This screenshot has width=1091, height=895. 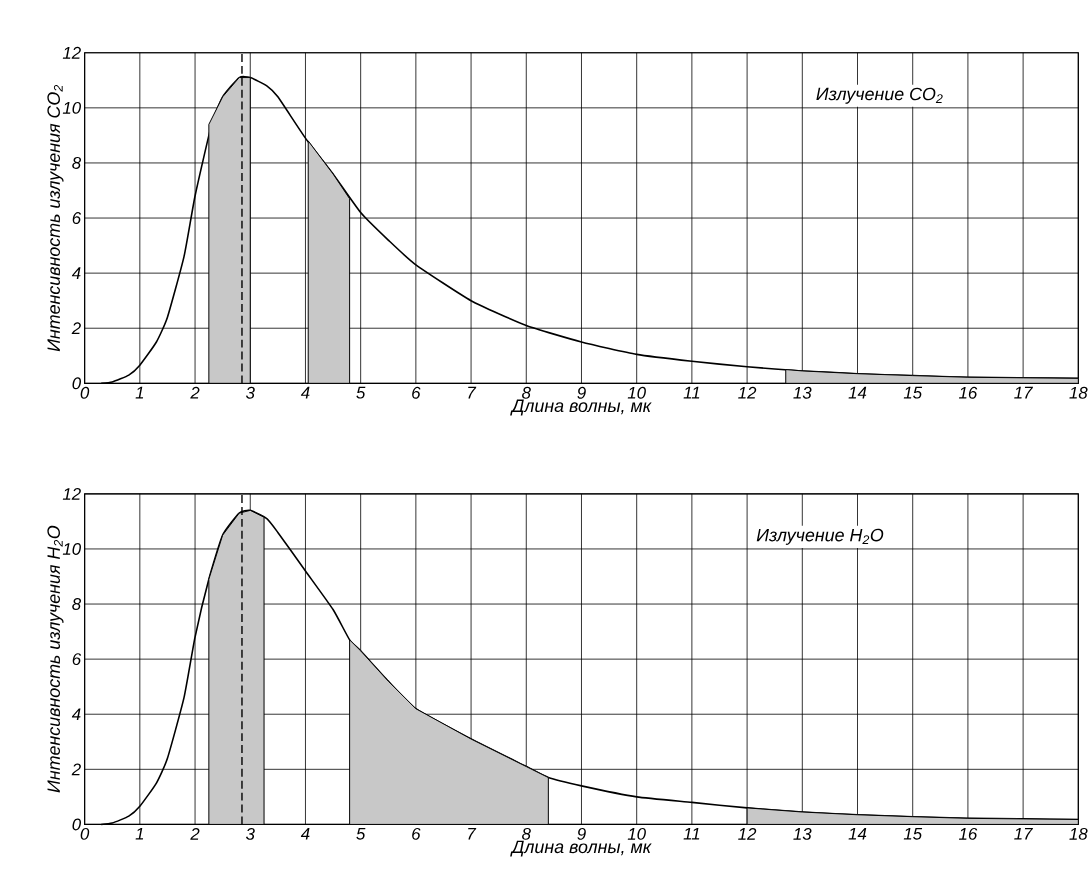 What do you see at coordinates (55, 659) in the screenshot?
I see `y-axis-title: Интенсивность излучения H$_{2}$O` at bounding box center [55, 659].